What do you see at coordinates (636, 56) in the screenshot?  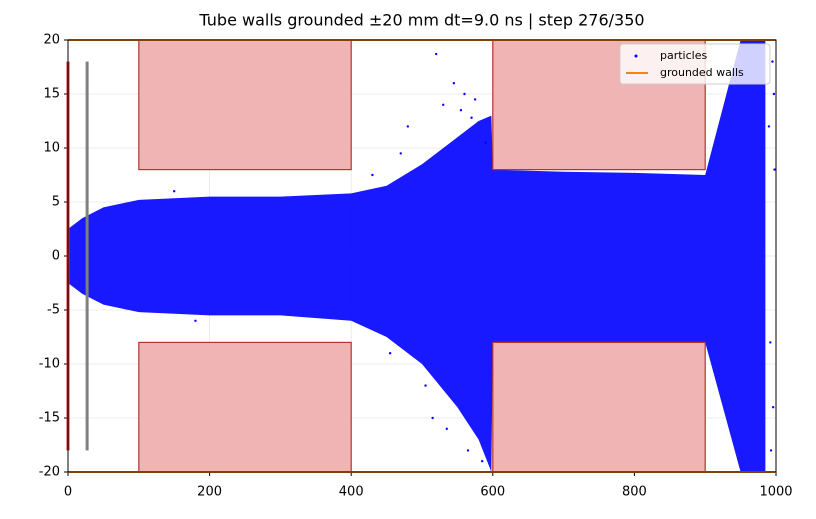 I see `legend-marker` at bounding box center [636, 56].